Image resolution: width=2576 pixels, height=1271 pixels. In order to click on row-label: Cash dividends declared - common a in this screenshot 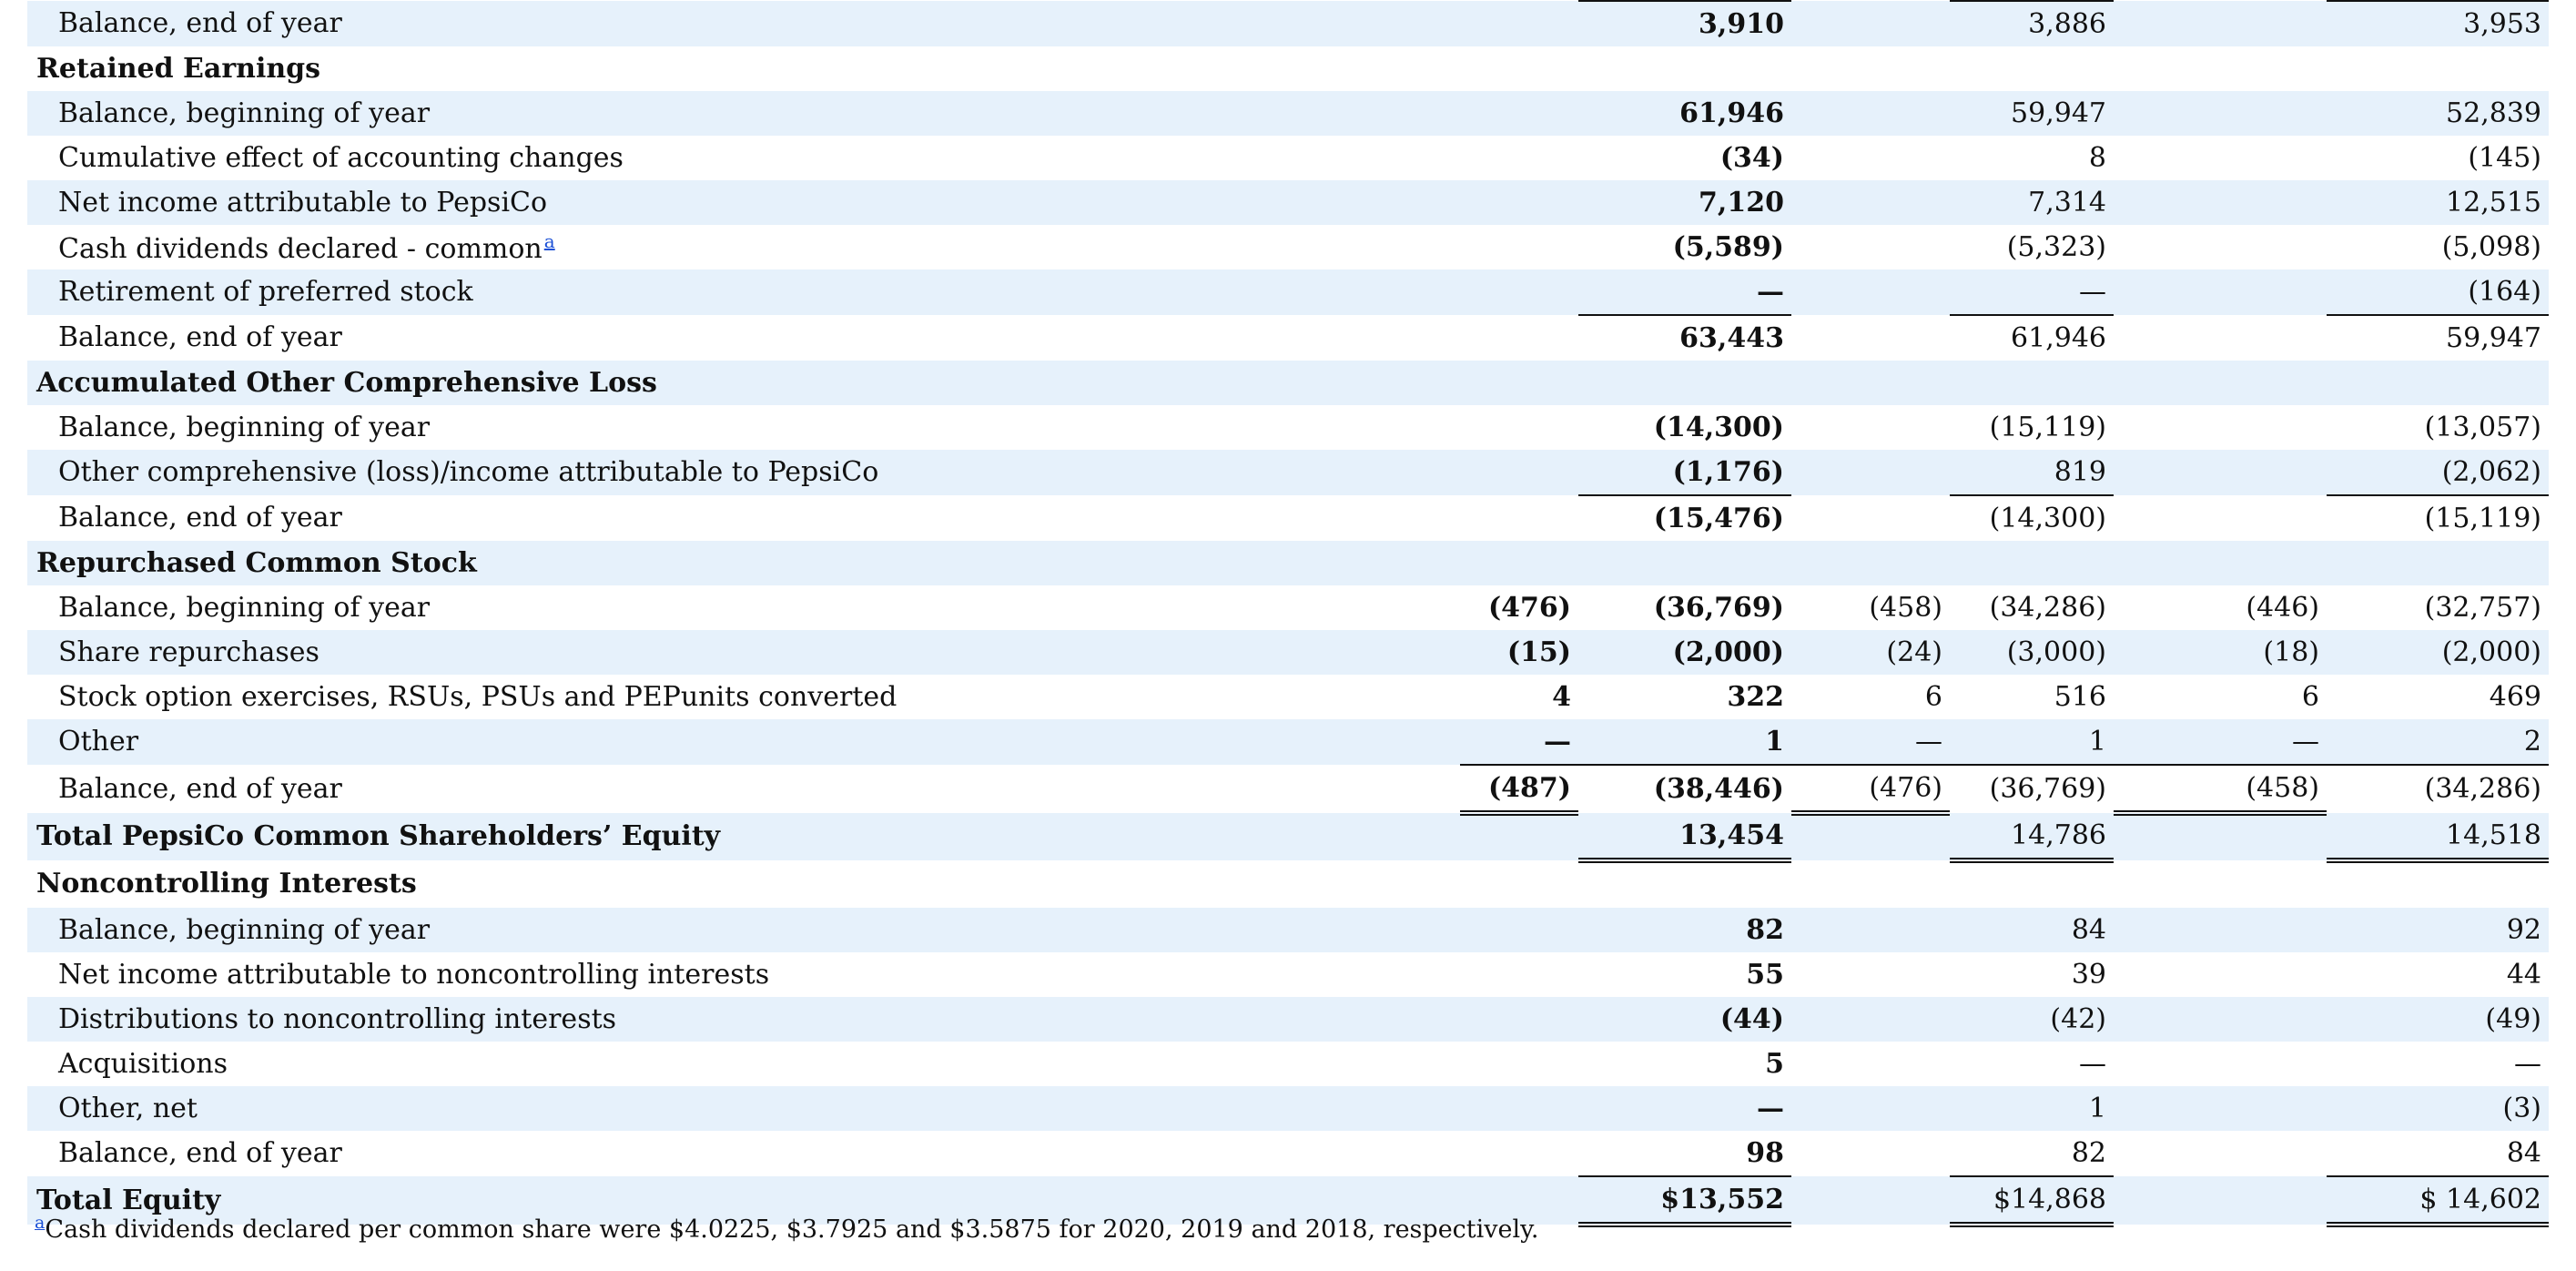, I will do `click(743, 247)`.